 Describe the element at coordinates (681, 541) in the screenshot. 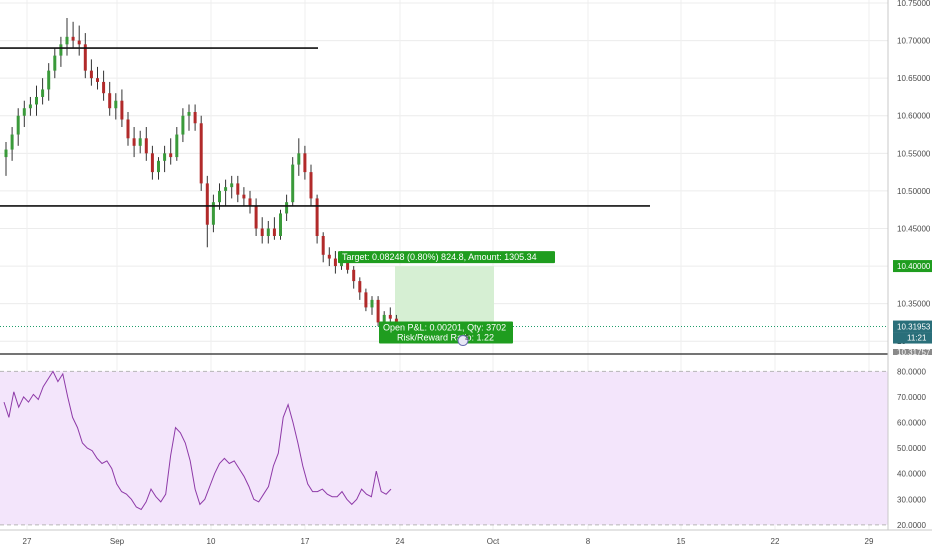

I see `time-tick-label: 15` at that location.